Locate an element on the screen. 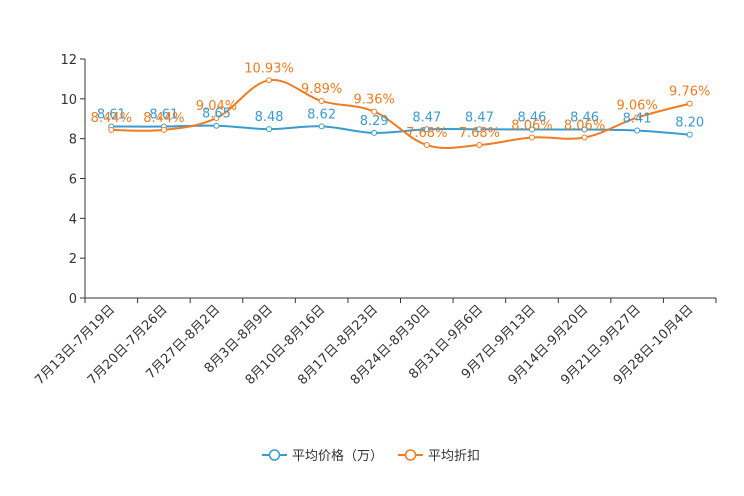  legend-item-price: 平均价格（万） is located at coordinates (322, 456).